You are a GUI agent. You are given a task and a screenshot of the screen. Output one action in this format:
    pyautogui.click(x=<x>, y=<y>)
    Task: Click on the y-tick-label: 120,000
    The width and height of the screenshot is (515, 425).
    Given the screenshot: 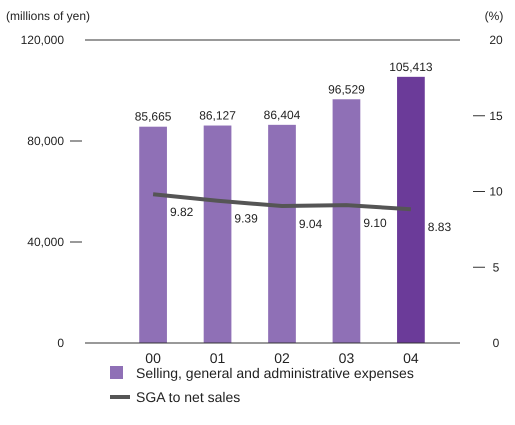 What is the action you would take?
    pyautogui.click(x=42, y=40)
    